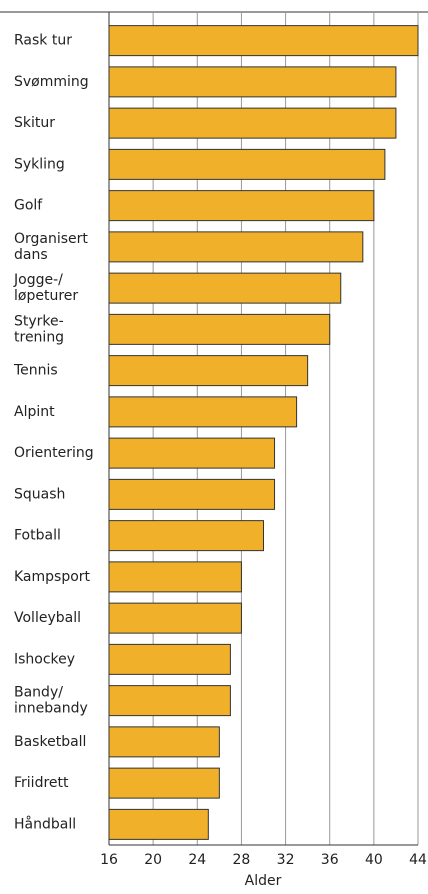  Describe the element at coordinates (51, 247) in the screenshot. I see `y-tick-label: Organisert dans` at that location.